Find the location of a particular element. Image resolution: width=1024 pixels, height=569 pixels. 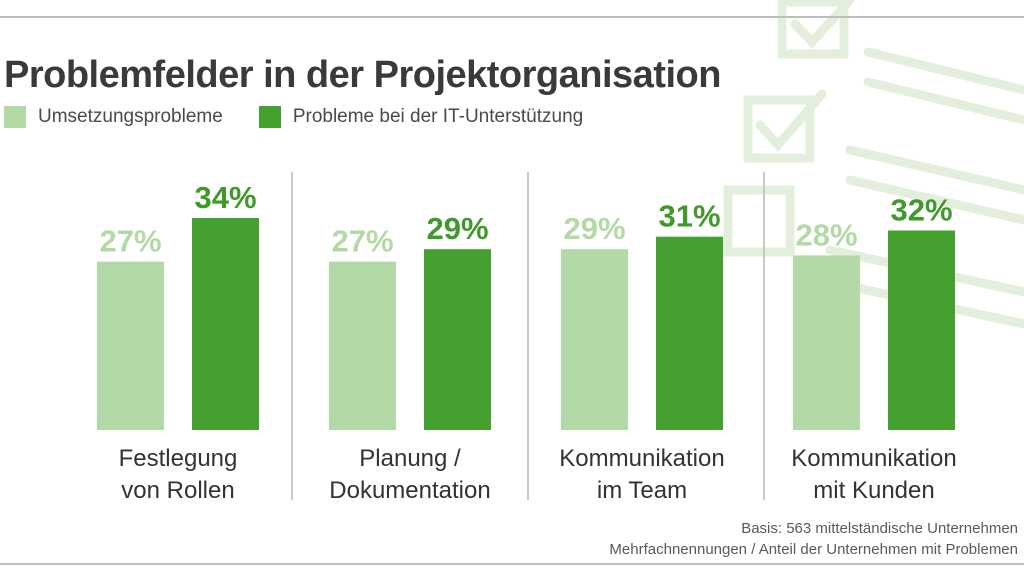

category-label-3-line-1: Kommunikation is located at coordinates (641, 458).